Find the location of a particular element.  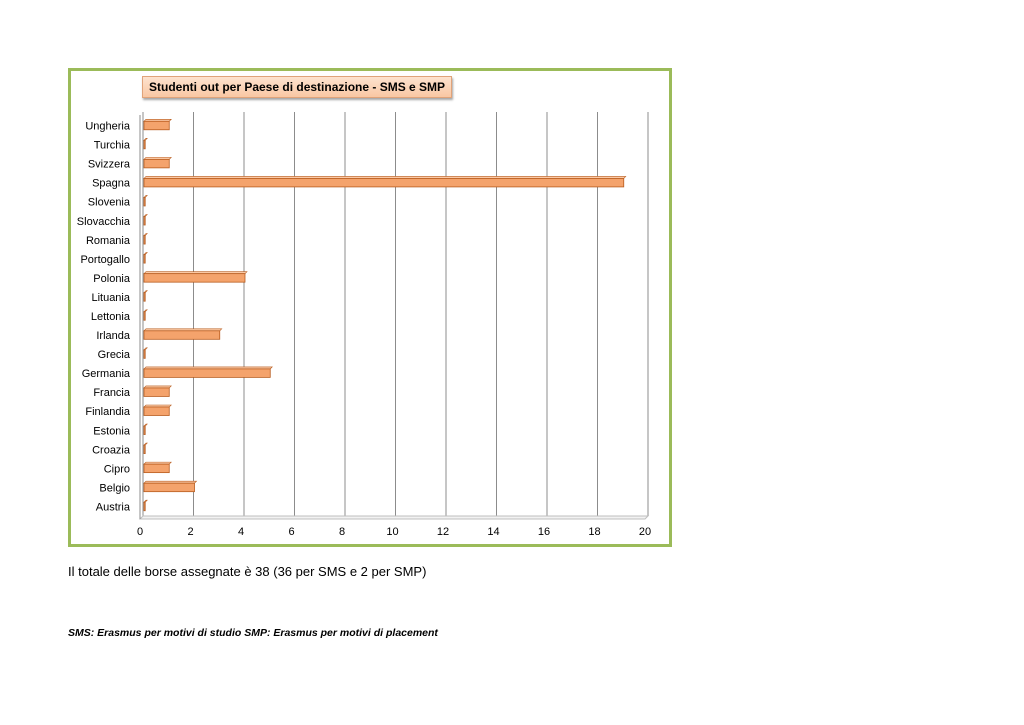

x-tick-label-5: 10 is located at coordinates (392, 532).